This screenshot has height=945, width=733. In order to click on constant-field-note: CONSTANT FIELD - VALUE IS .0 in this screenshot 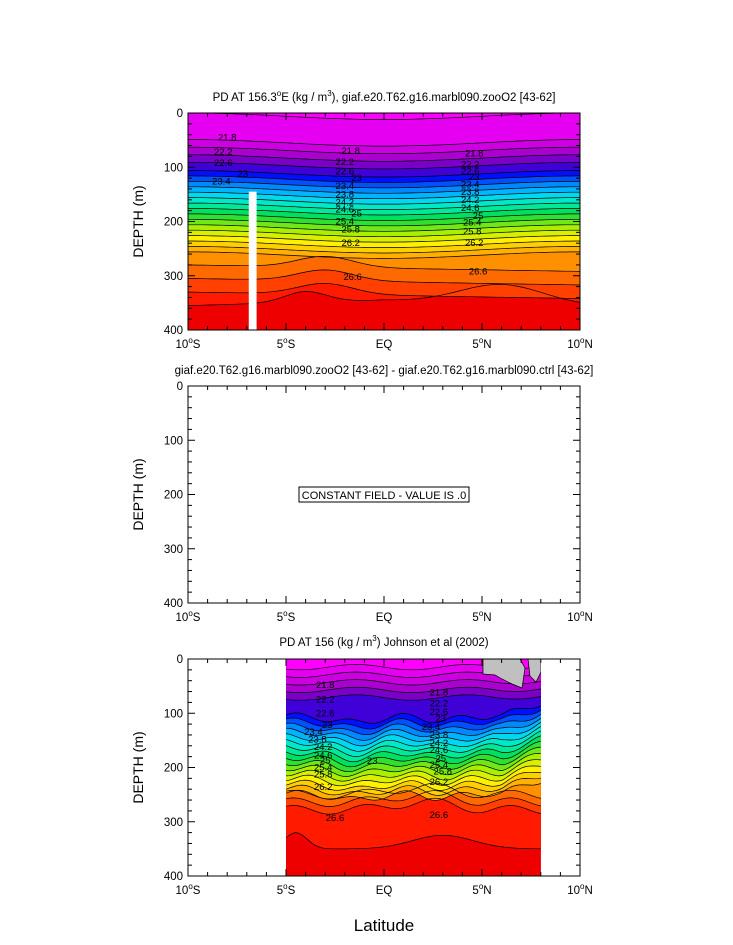, I will do `click(384, 496)`.